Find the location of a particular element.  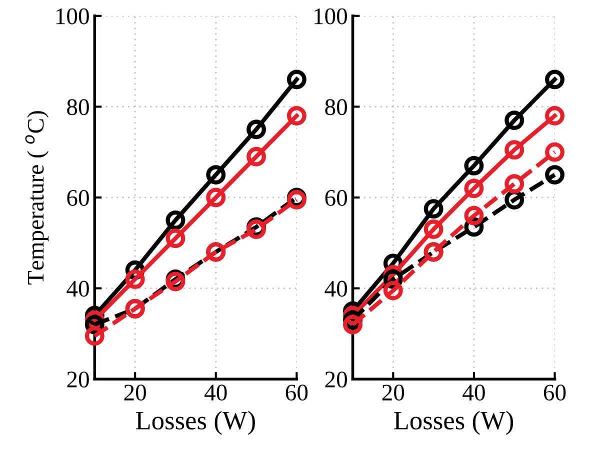

y-axis-title: Temperature ( $^{o}$C) is located at coordinates (37, 198).